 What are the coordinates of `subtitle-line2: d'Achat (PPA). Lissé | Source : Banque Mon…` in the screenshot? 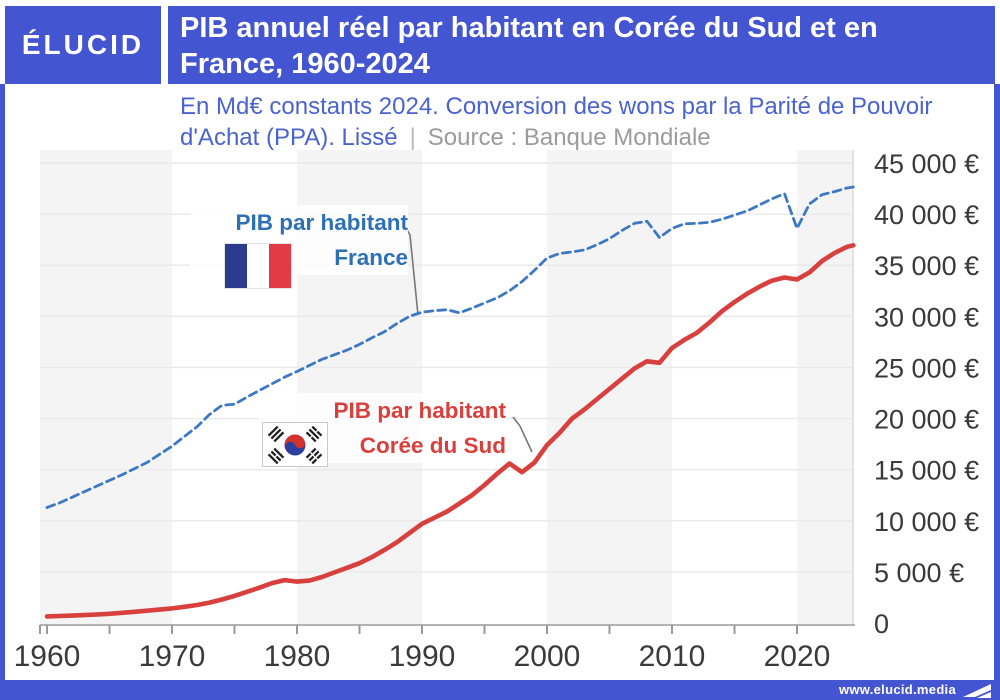 It's located at (556, 137).